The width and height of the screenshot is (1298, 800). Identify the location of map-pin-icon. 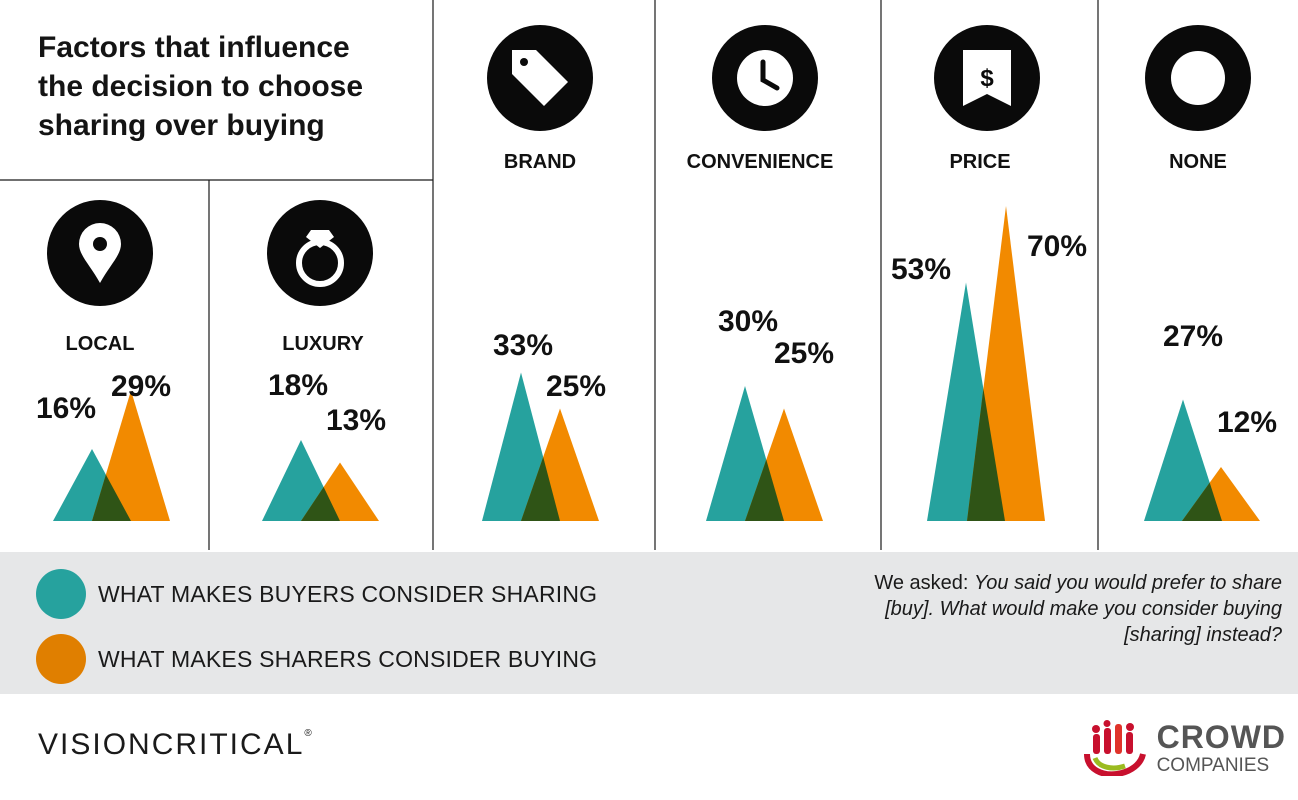
(100, 253).